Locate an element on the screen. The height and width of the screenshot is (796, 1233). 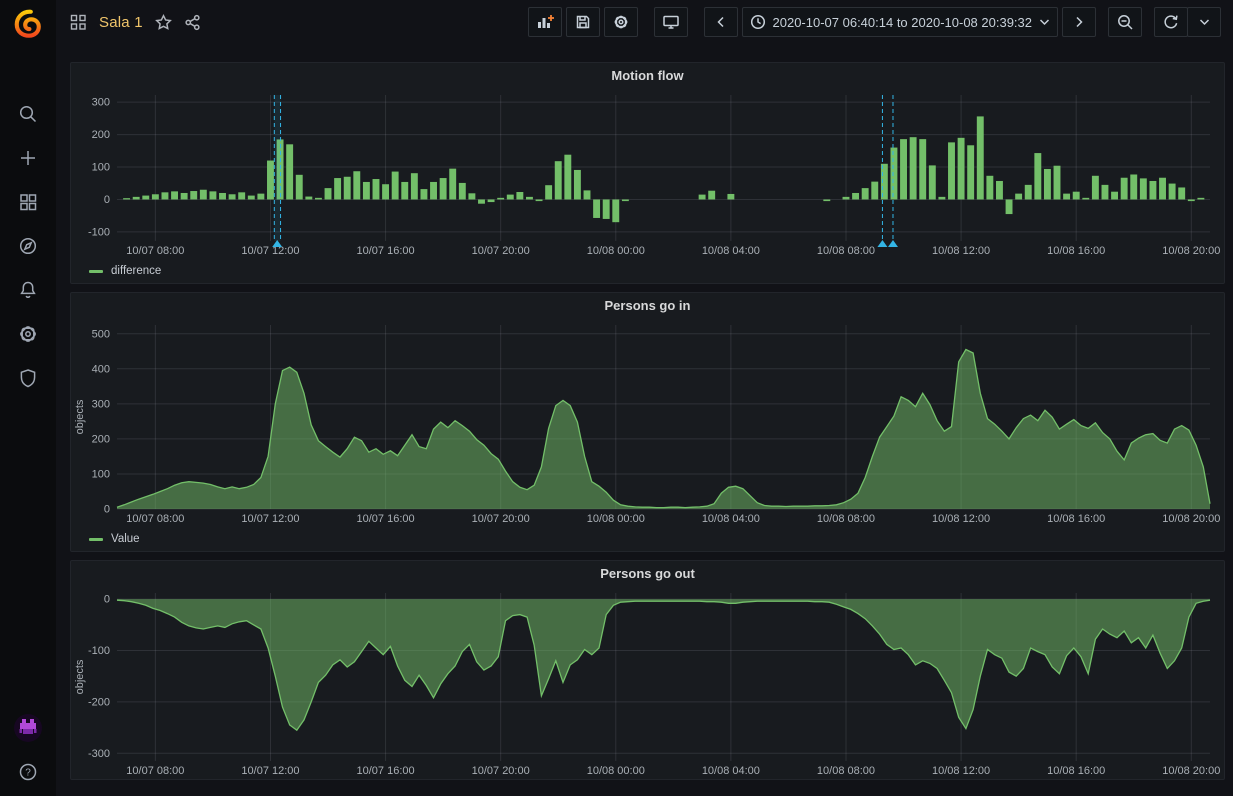
svg-text: 500 is located at coordinates (101, 334).